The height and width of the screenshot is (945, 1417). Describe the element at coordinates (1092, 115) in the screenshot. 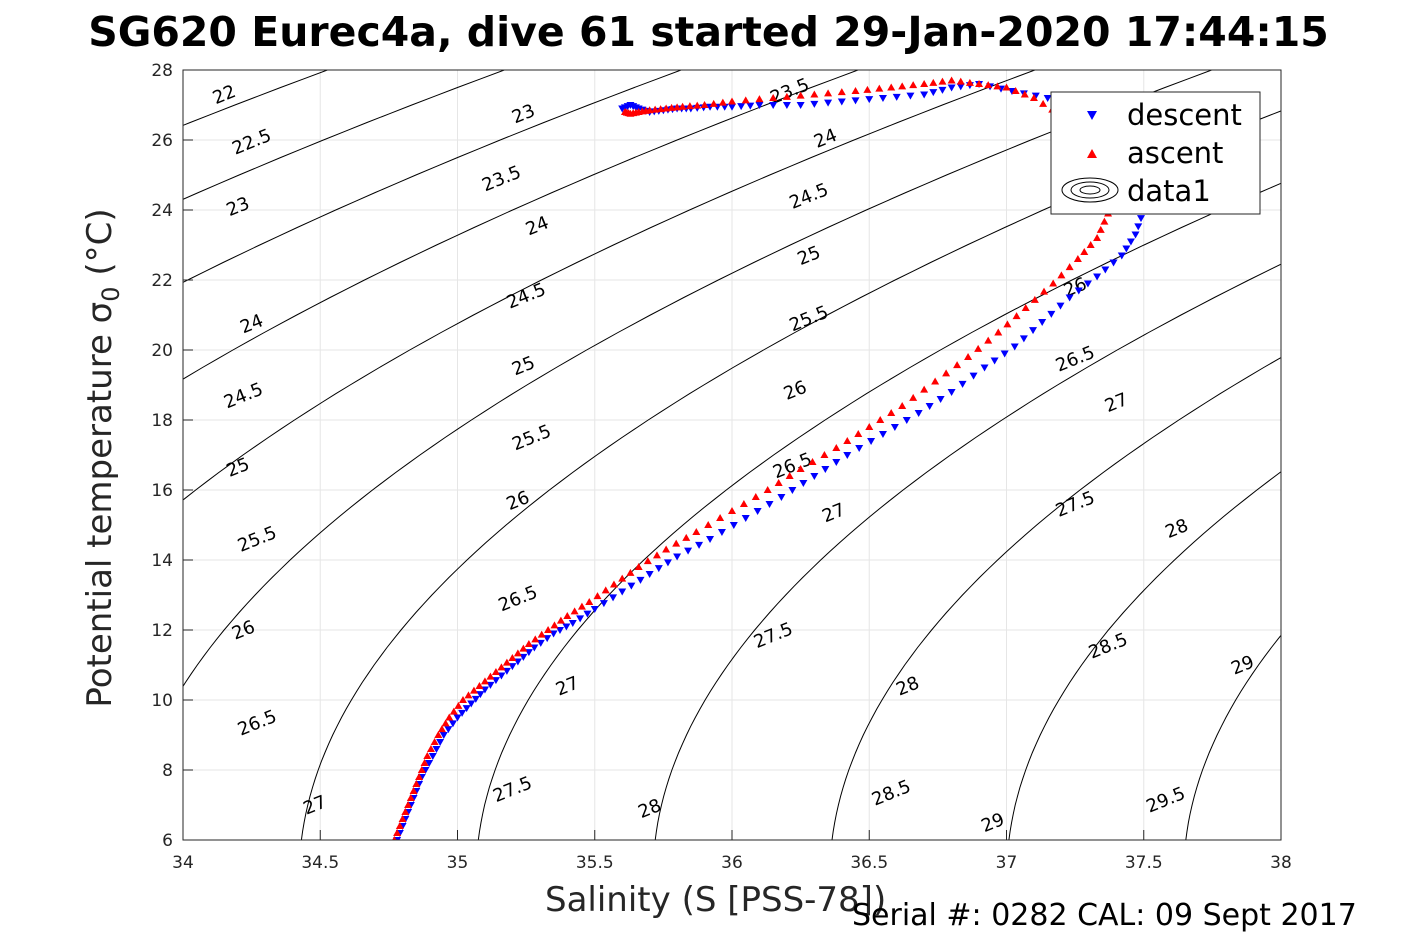

I see `legend-descent-marker` at that location.